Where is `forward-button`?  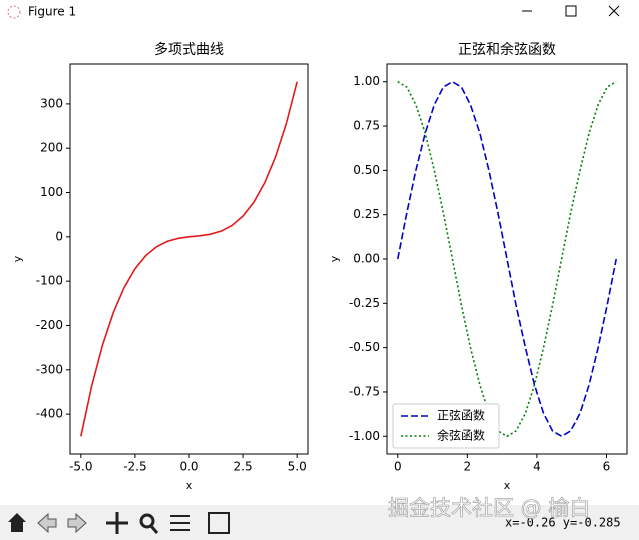
forward-button is located at coordinates (77, 523).